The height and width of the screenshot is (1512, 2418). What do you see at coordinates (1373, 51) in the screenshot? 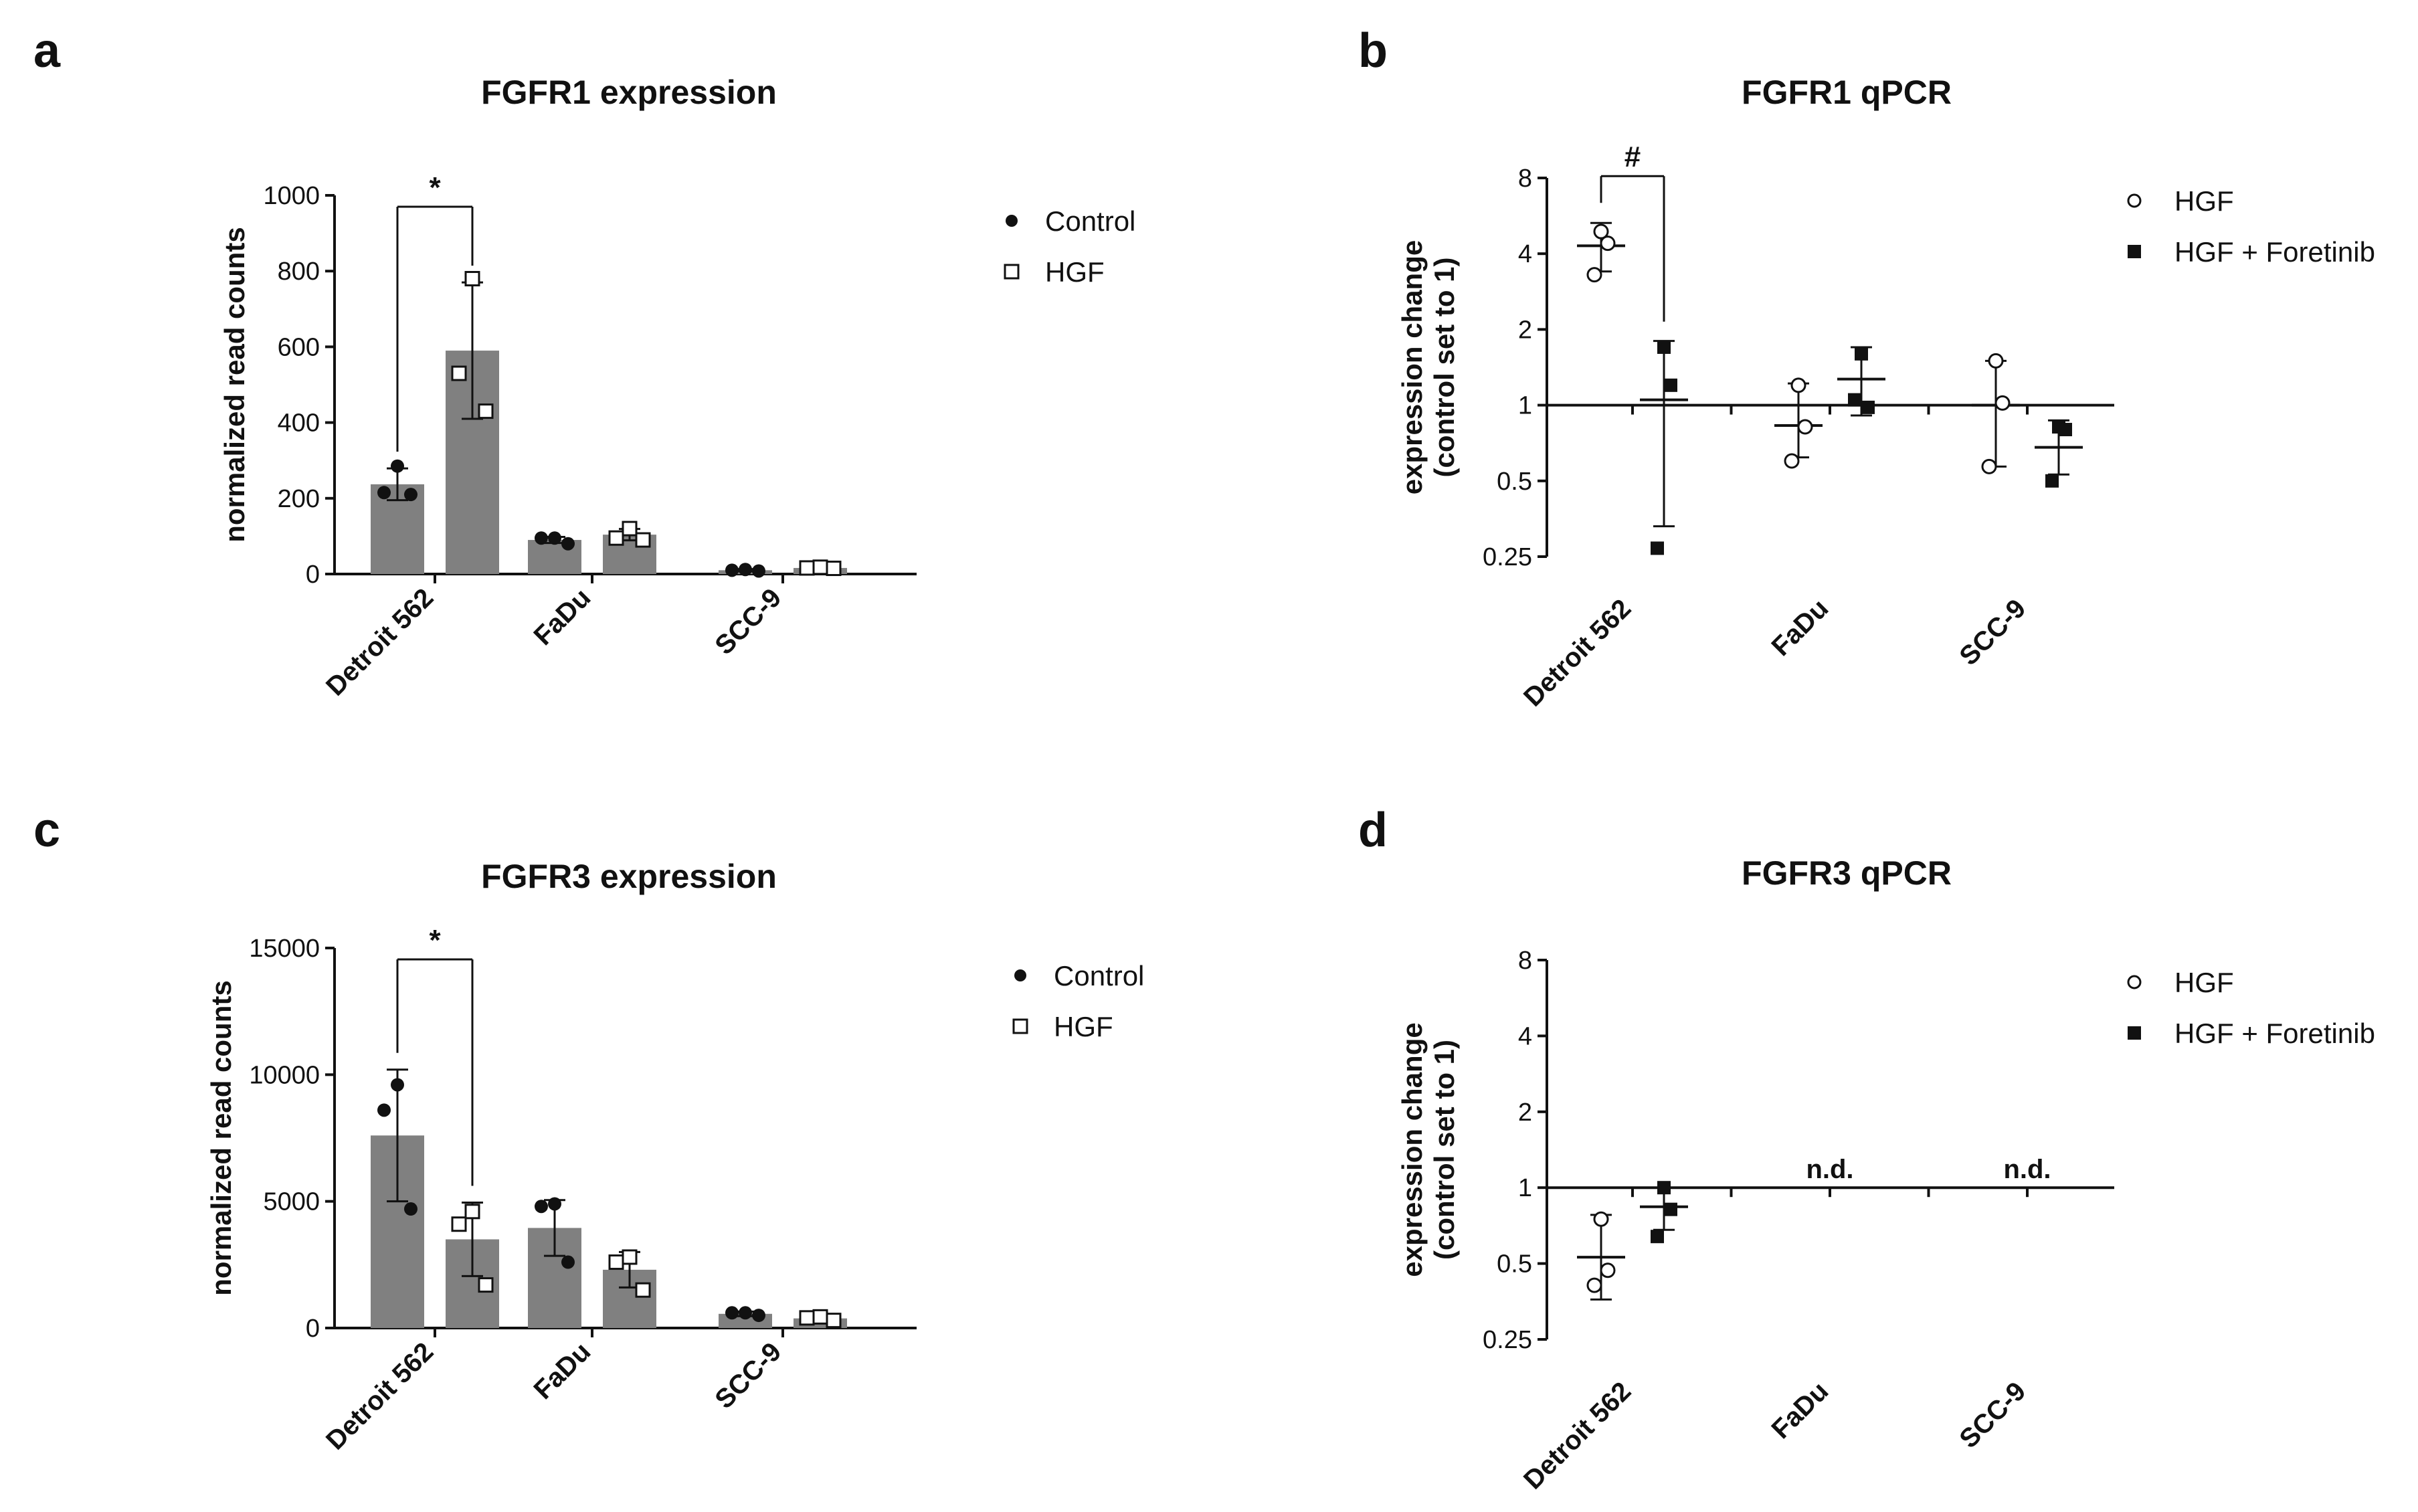
I see `panel-b-letter: b` at bounding box center [1373, 51].